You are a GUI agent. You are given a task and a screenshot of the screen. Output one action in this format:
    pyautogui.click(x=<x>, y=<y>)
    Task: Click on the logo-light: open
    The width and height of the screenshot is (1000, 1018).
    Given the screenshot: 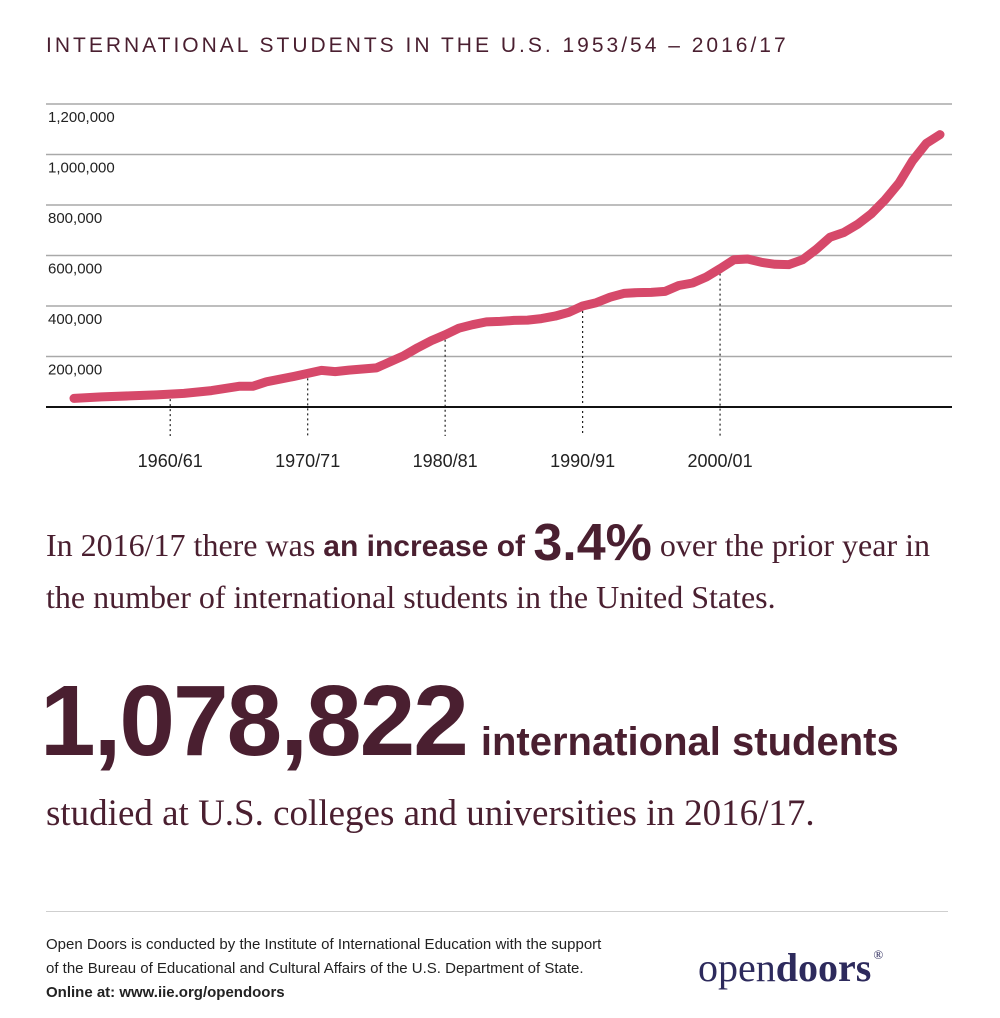 What is the action you would take?
    pyautogui.click(x=737, y=967)
    